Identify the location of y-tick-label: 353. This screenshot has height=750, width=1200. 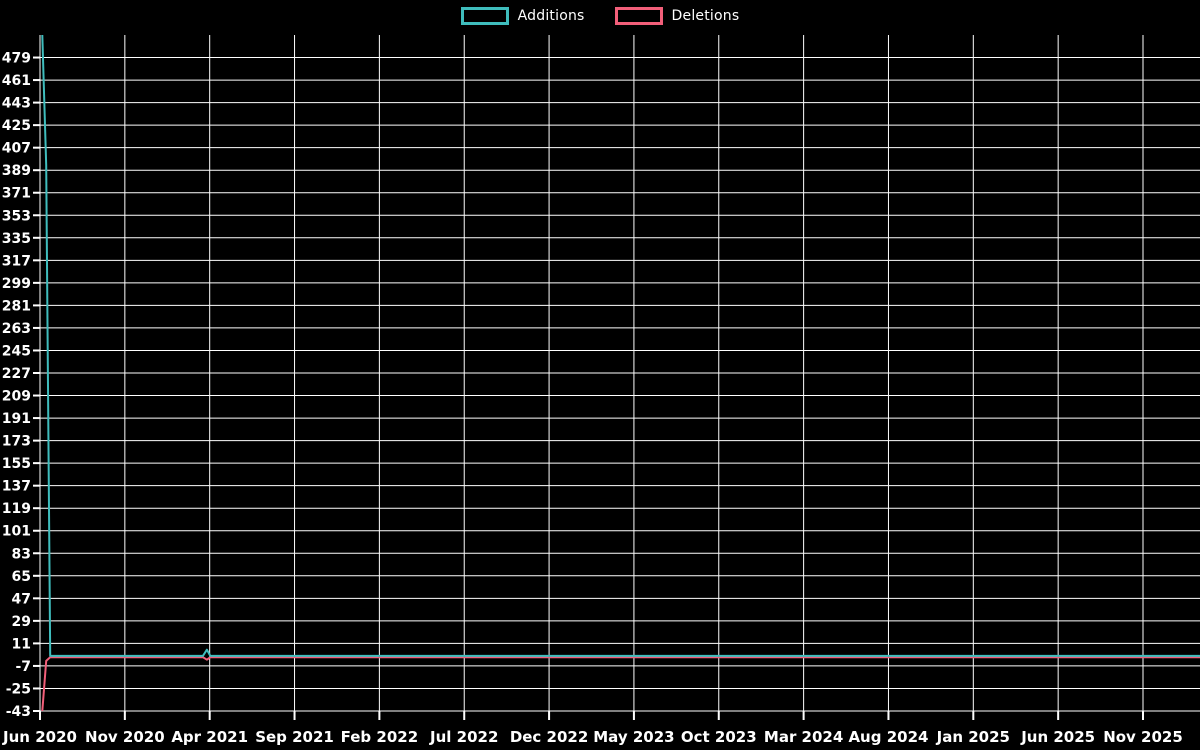
(16, 216).